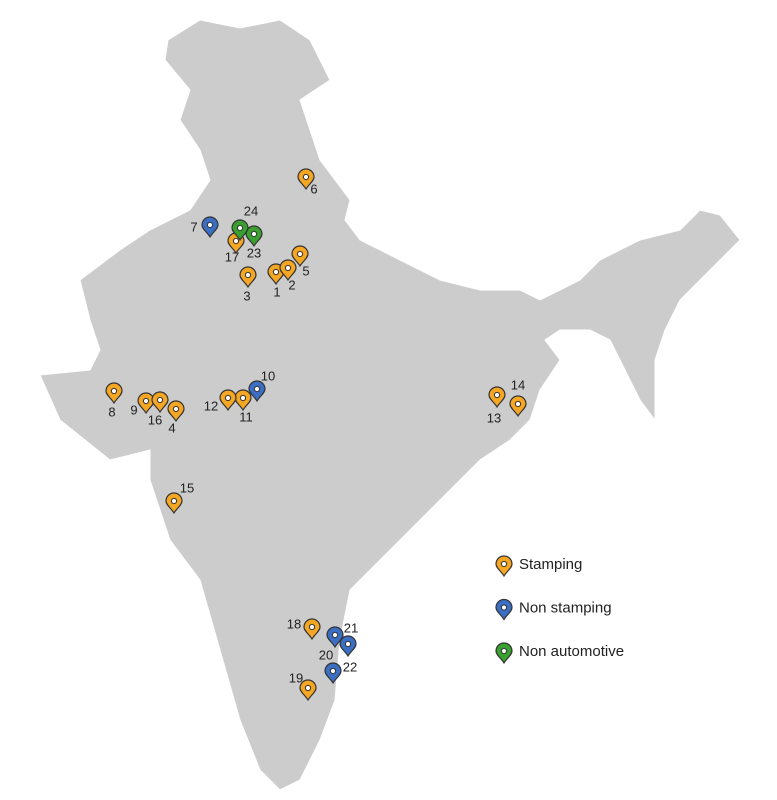  What do you see at coordinates (351, 627) in the screenshot?
I see `pin-label: 21` at bounding box center [351, 627].